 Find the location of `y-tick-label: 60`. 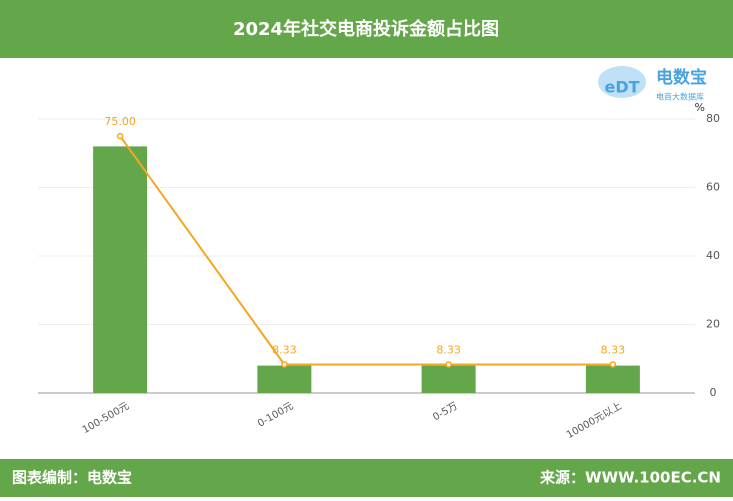

y-tick-label: 60 is located at coordinates (713, 187).